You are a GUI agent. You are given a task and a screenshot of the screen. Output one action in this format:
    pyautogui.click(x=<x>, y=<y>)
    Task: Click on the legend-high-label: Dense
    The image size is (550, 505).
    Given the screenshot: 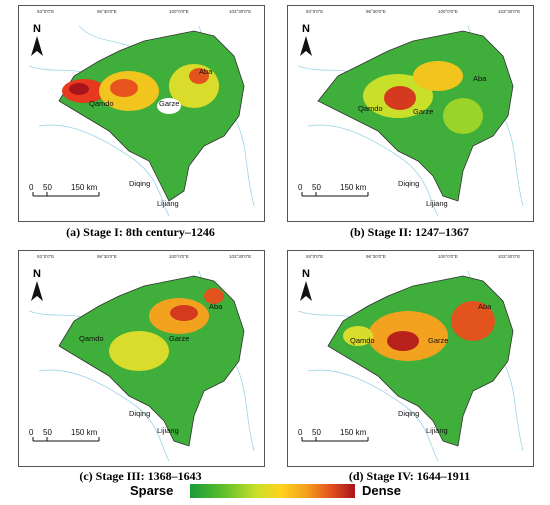 What is the action you would take?
    pyautogui.click(x=382, y=490)
    